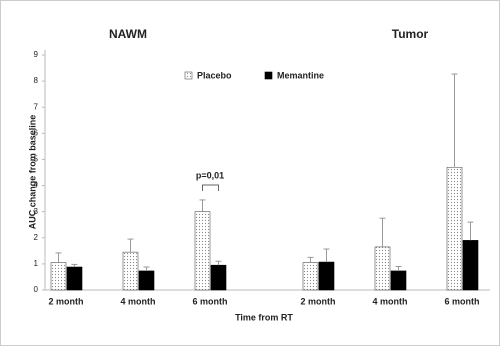 The width and height of the screenshot is (500, 346). I want to click on y-tick-label: 0, so click(36, 289).